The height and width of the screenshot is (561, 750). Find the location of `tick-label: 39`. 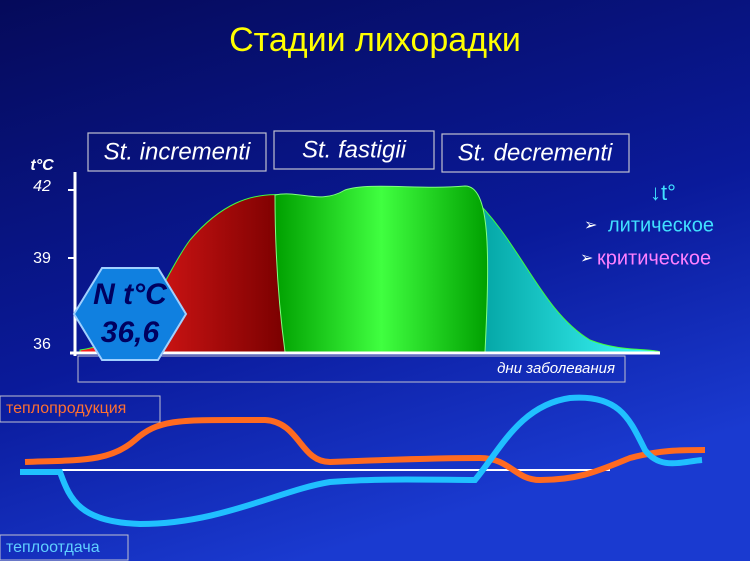

tick-label: 39 is located at coordinates (42, 258).